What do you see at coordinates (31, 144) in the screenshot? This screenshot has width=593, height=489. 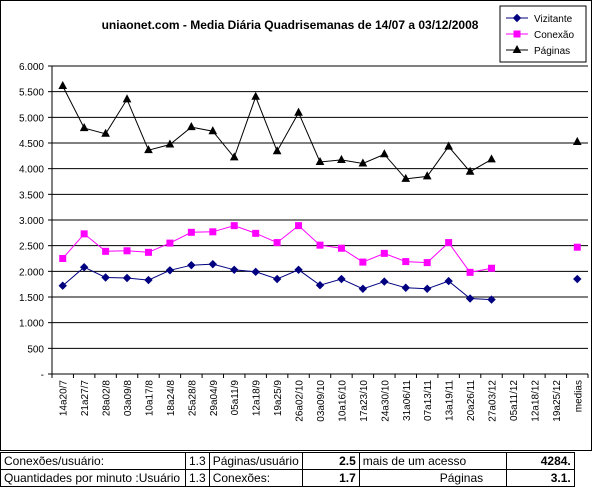 I see `y-tick-label: 4.500` at bounding box center [31, 144].